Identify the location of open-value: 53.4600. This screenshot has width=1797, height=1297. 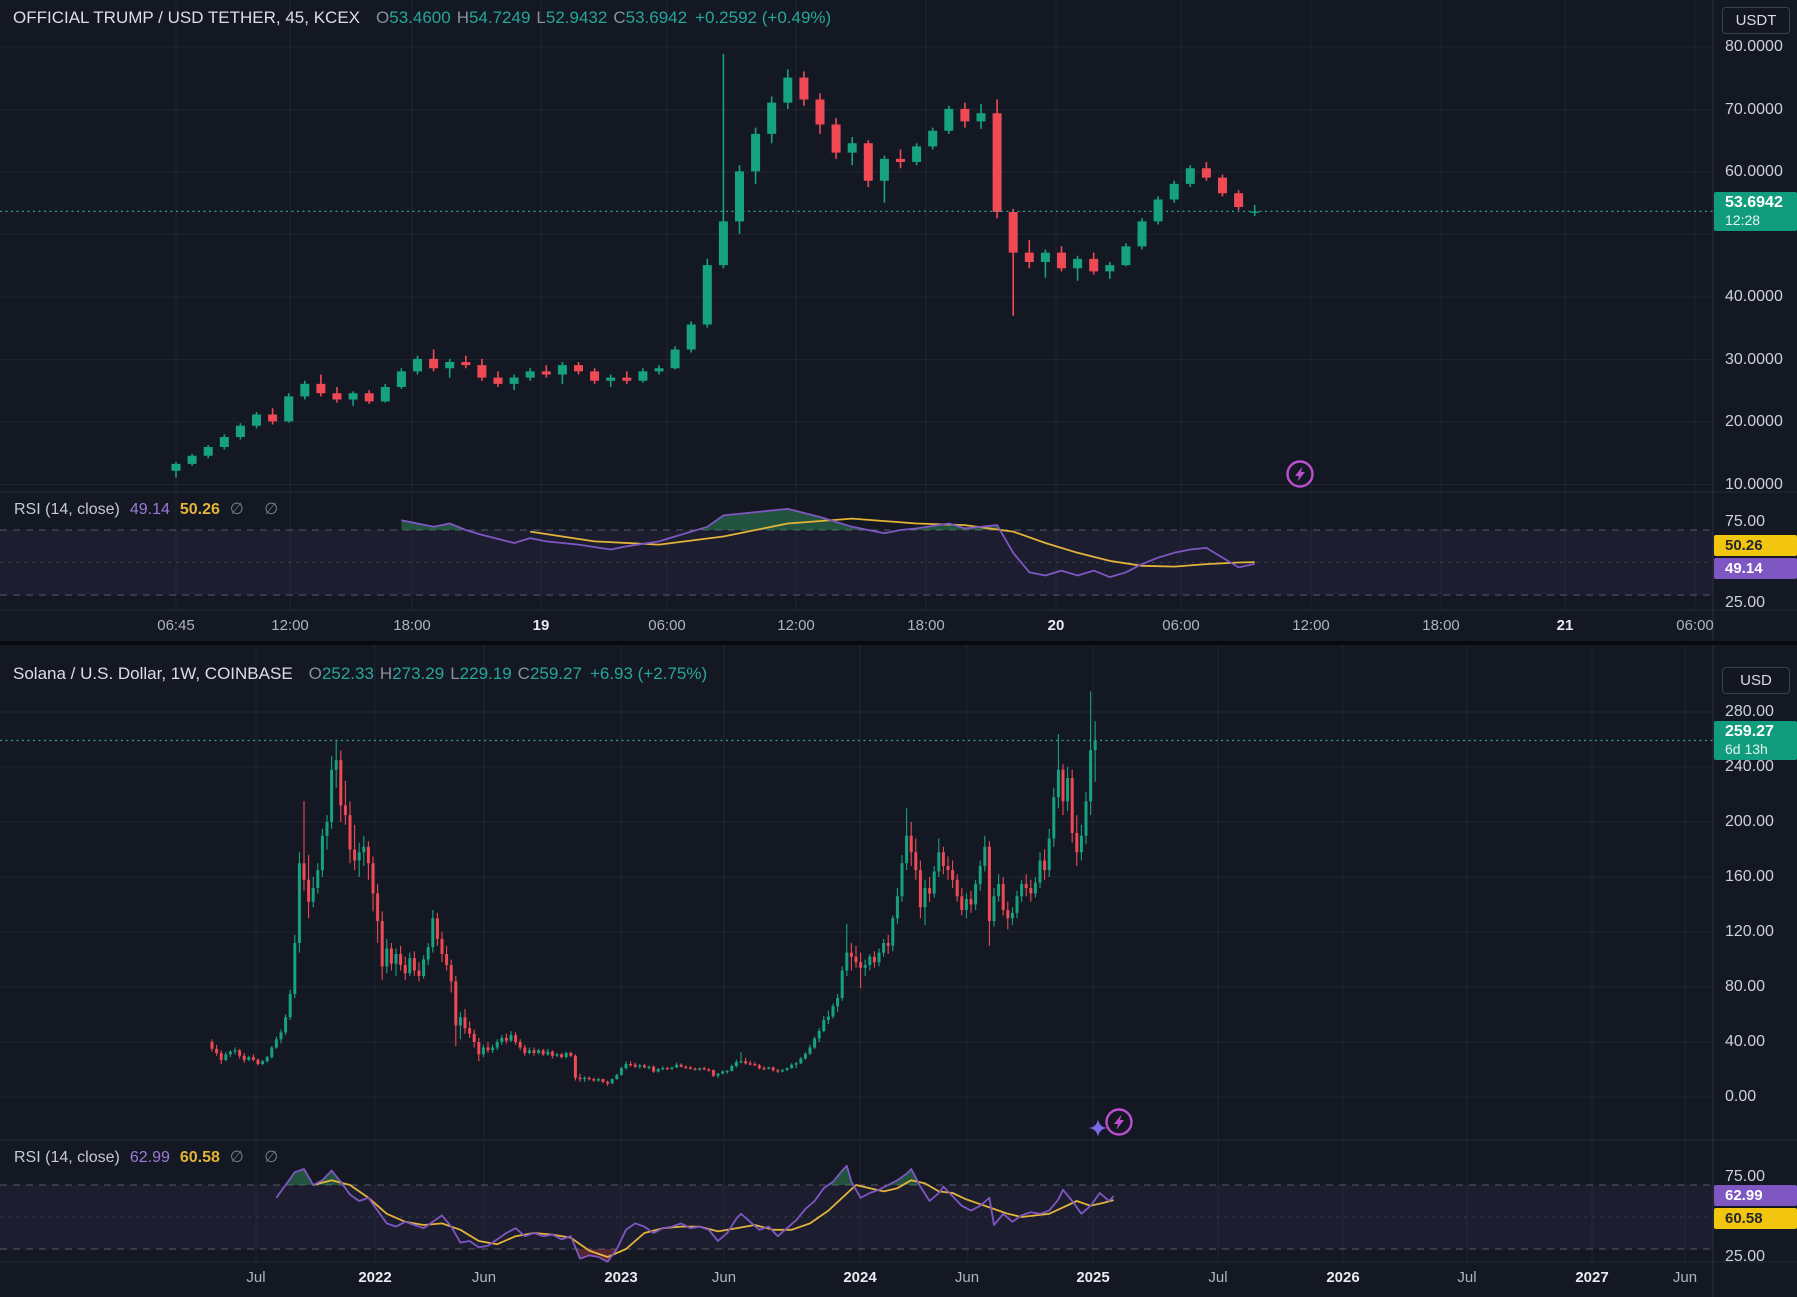
(420, 17).